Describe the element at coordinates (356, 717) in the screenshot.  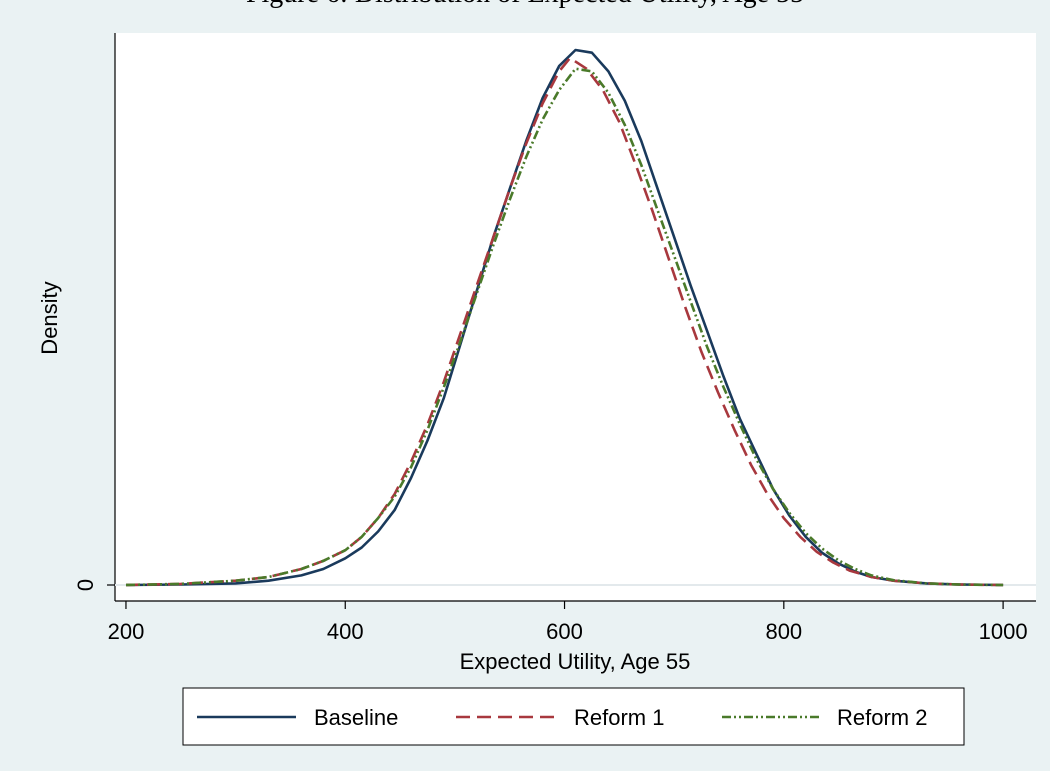
I see `legend-label-baseline: Baseline` at that location.